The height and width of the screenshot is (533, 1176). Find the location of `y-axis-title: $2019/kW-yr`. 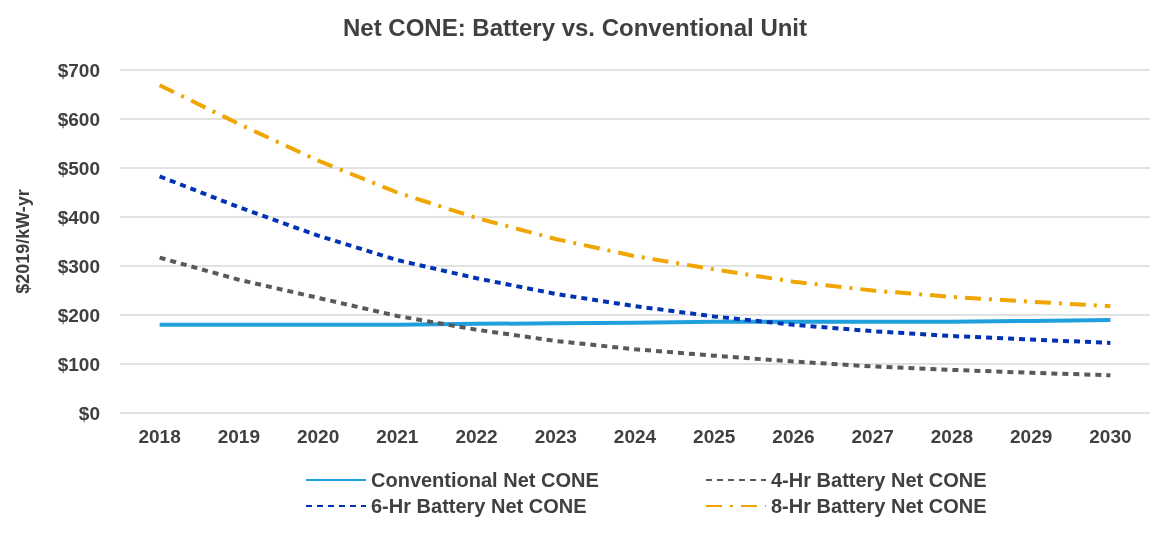

y-axis-title: $2019/kW-yr is located at coordinates (23, 241).